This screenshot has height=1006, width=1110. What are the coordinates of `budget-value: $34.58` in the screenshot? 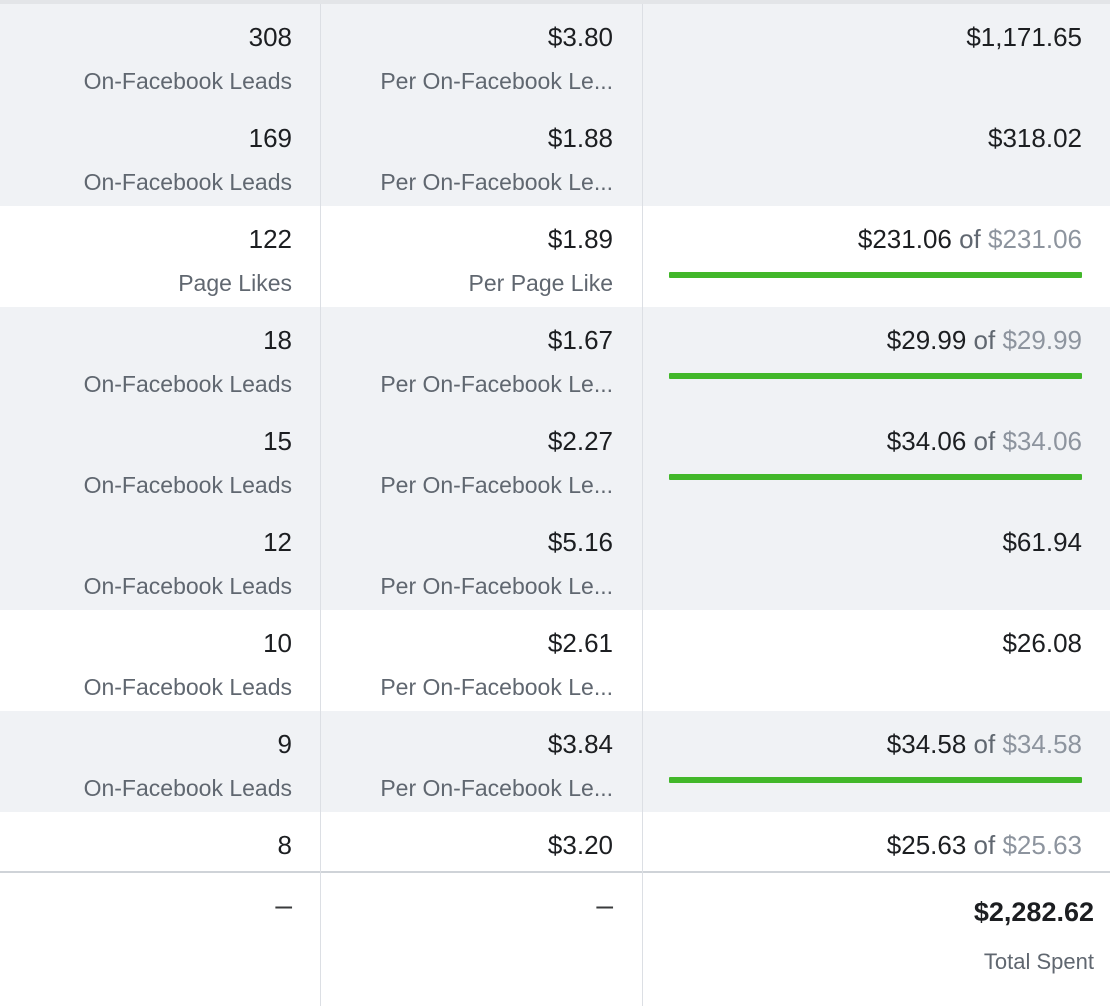 It's located at (1042, 744).